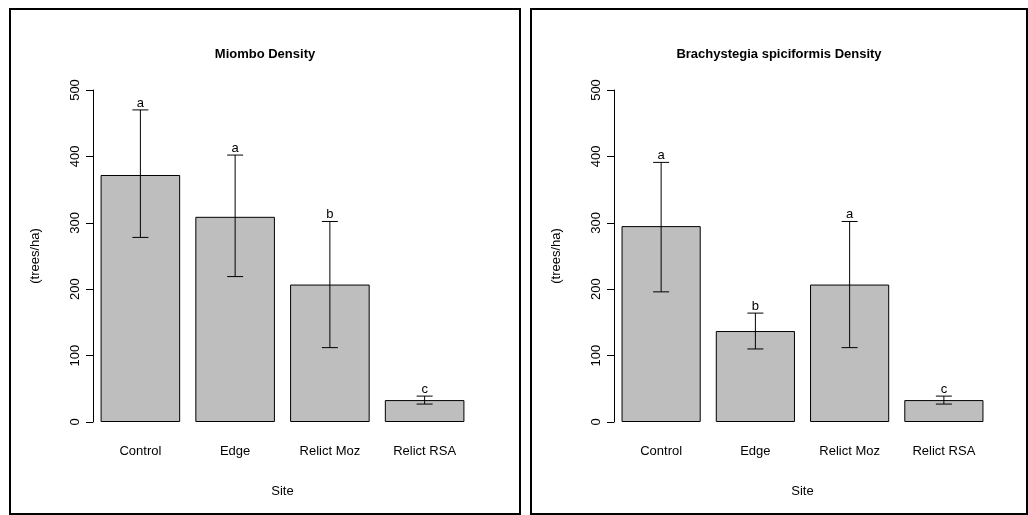 This screenshot has height=515, width=1028. What do you see at coordinates (265, 53) in the screenshot?
I see `chart-title: Miombo Density` at bounding box center [265, 53].